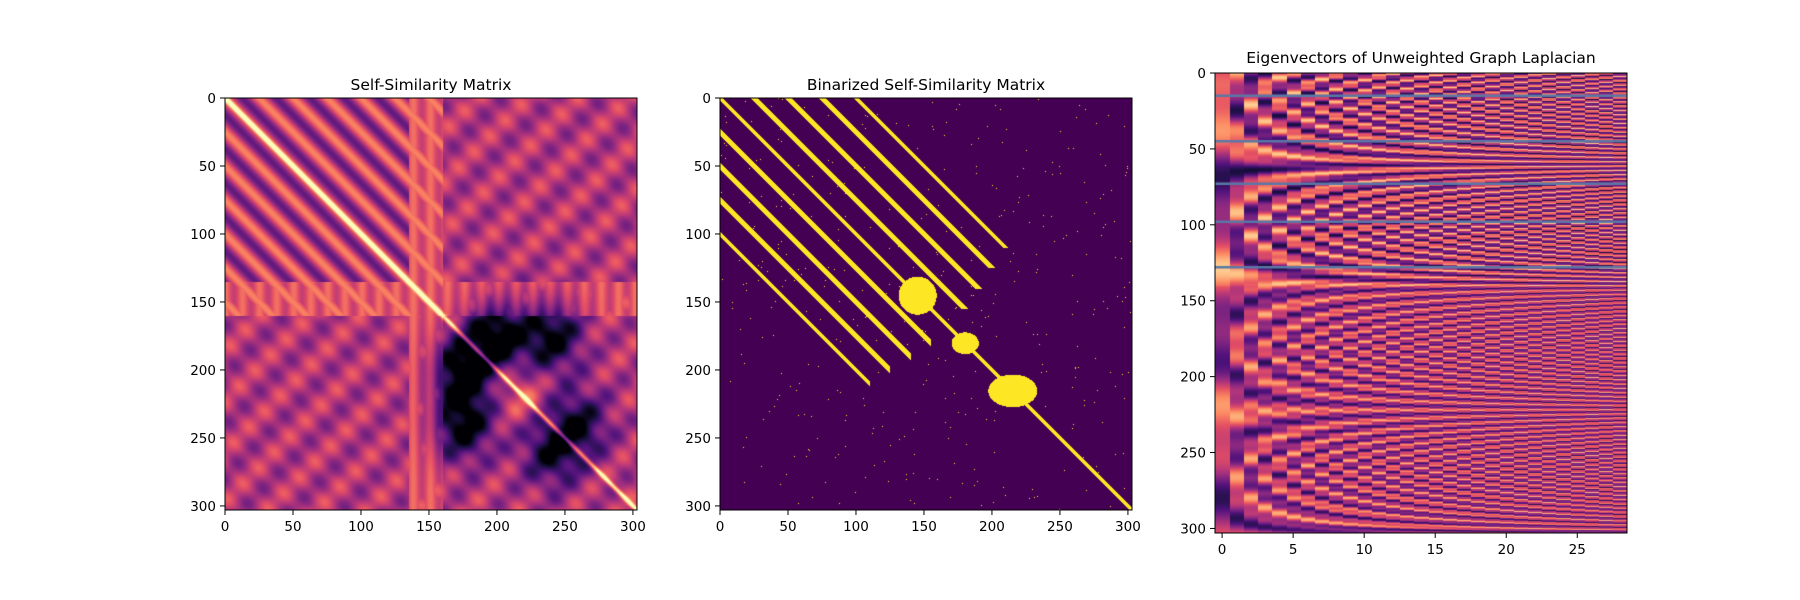  Describe the element at coordinates (225, 527) in the screenshot. I see `panel-1-xtick-label: 0` at that location.